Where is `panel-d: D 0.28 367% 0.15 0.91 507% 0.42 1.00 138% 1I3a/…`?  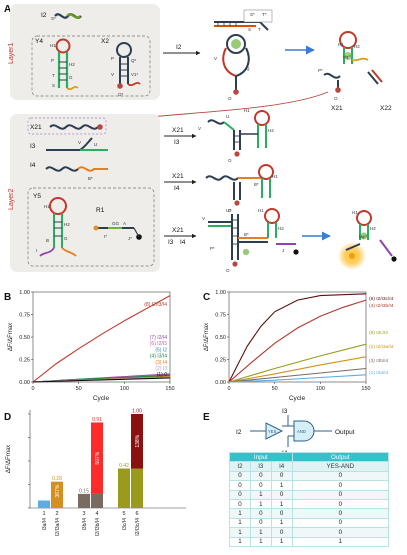
panel-d: D 0.28 367% 0.15 0.91 507% 0.42 1.00 138% 1I3a/… is located at coordinates (95, 472).